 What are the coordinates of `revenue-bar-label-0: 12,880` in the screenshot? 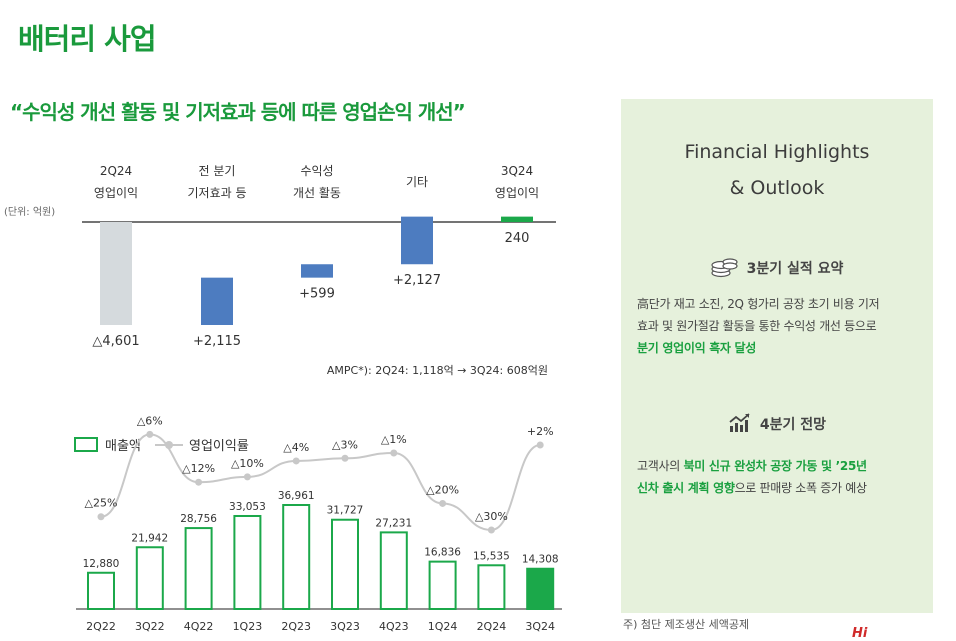 It's located at (101, 564).